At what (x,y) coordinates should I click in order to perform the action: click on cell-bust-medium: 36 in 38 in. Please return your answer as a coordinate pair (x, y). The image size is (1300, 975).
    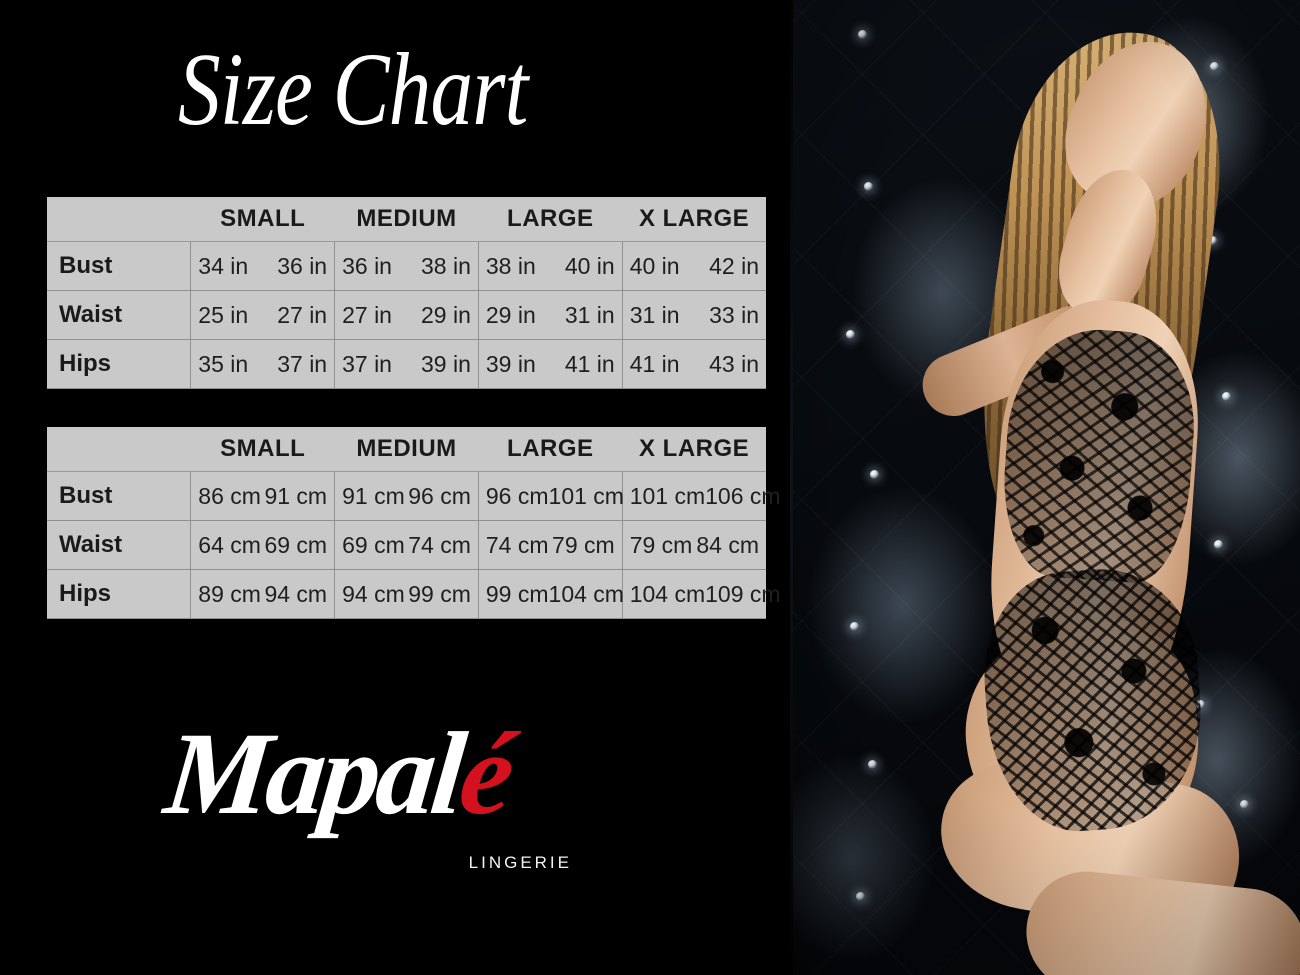
    Looking at the image, I should click on (406, 266).